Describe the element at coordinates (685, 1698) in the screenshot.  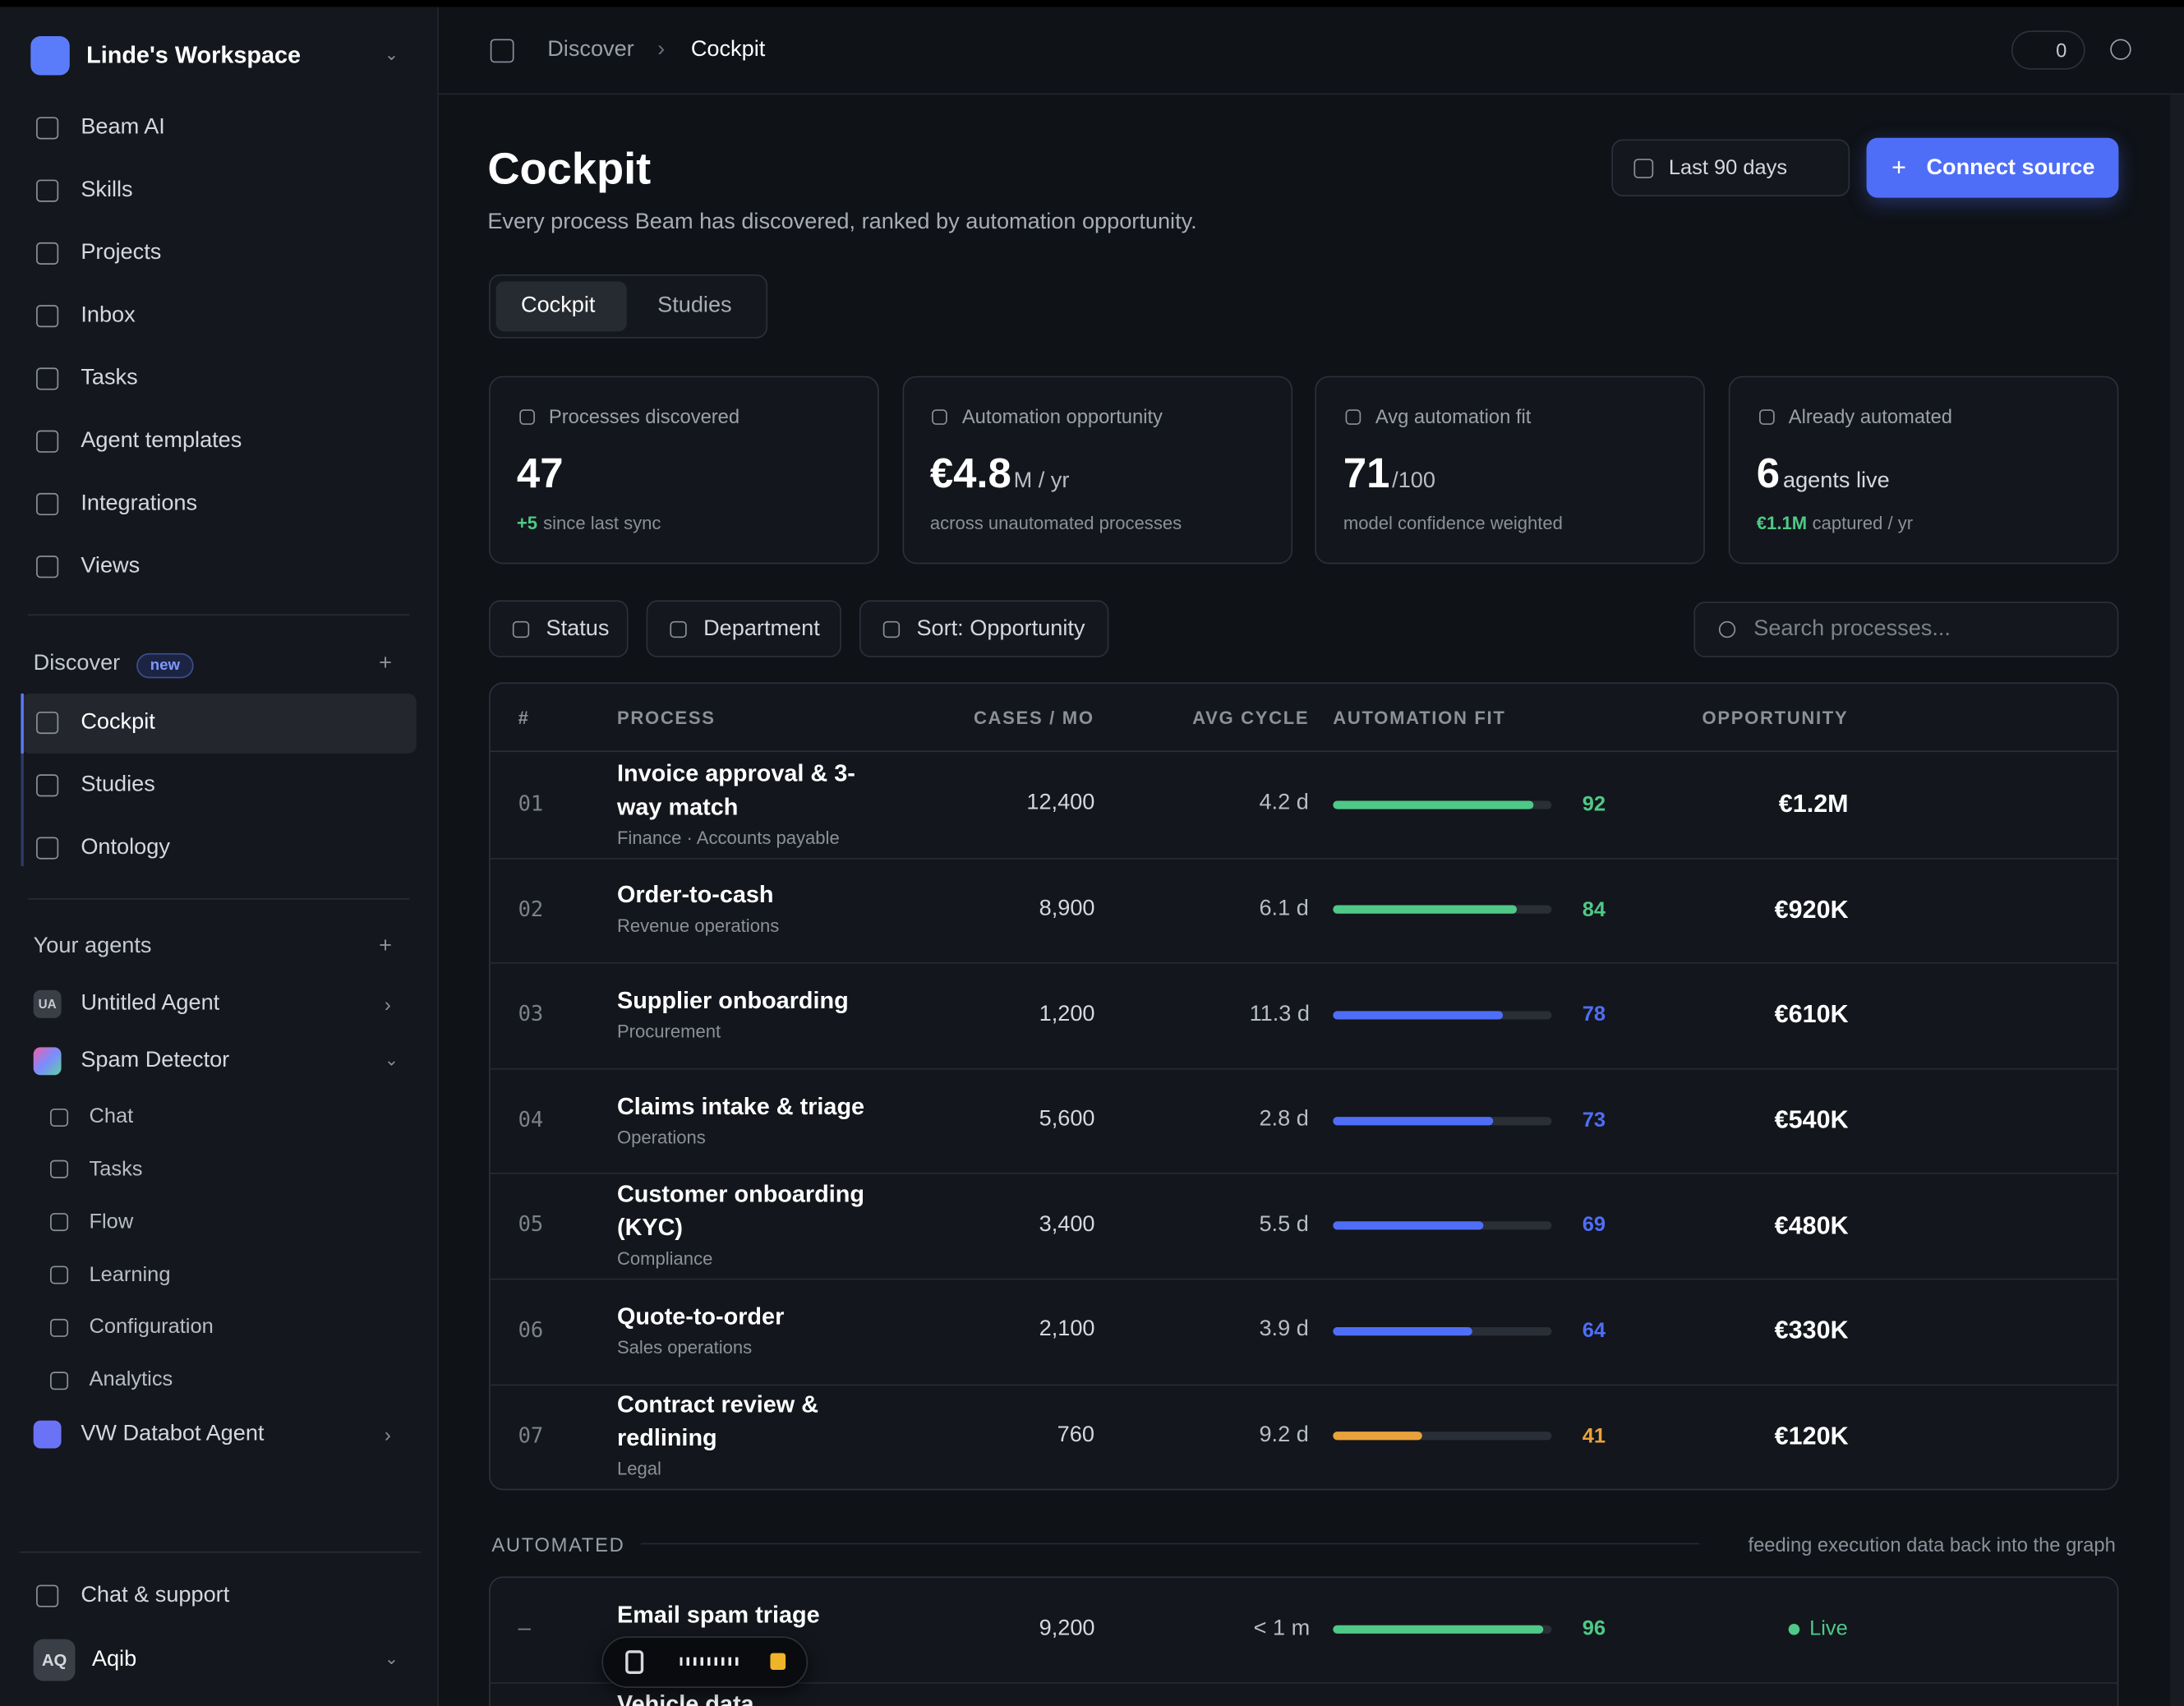
I see `process-name: Vehicle data` at that location.